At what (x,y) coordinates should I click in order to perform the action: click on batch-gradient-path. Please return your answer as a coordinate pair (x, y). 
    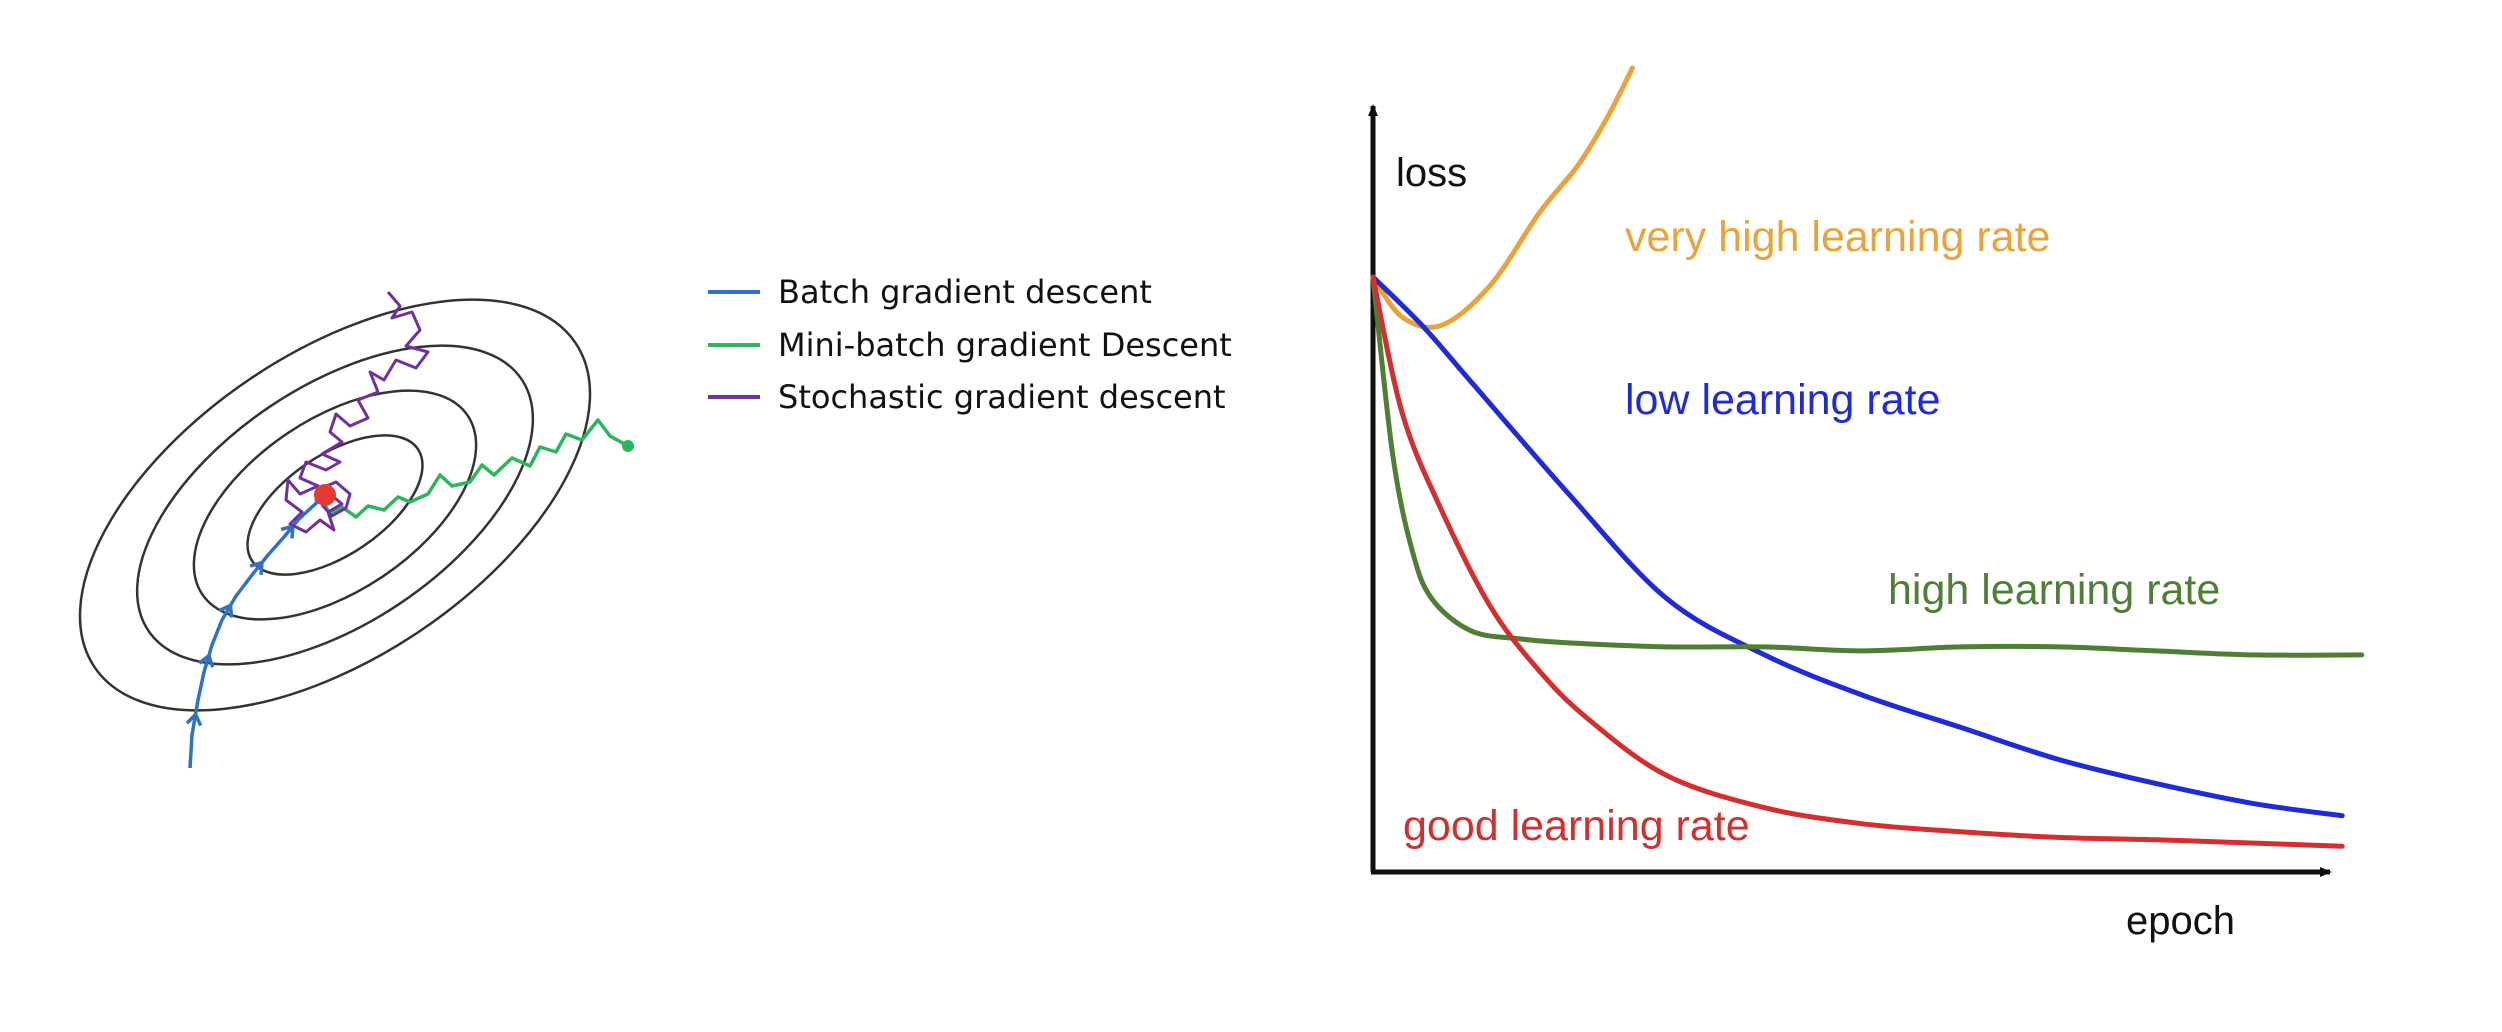
    Looking at the image, I should click on (256, 632).